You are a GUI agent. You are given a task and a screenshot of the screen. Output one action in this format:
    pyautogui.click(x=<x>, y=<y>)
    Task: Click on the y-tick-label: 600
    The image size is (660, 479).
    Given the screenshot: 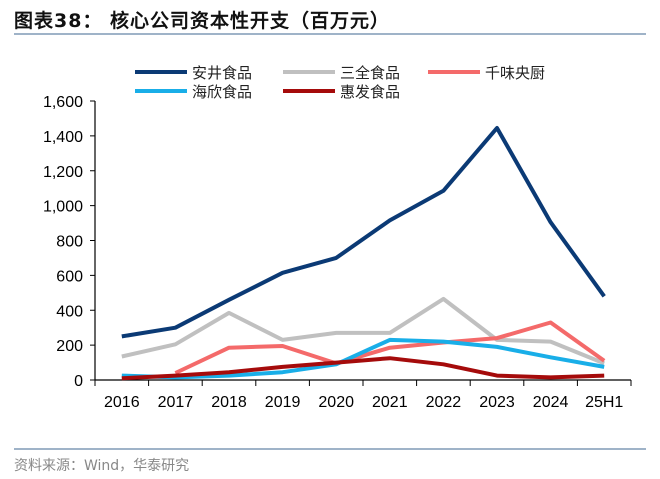 What is the action you would take?
    pyautogui.click(x=69, y=276)
    